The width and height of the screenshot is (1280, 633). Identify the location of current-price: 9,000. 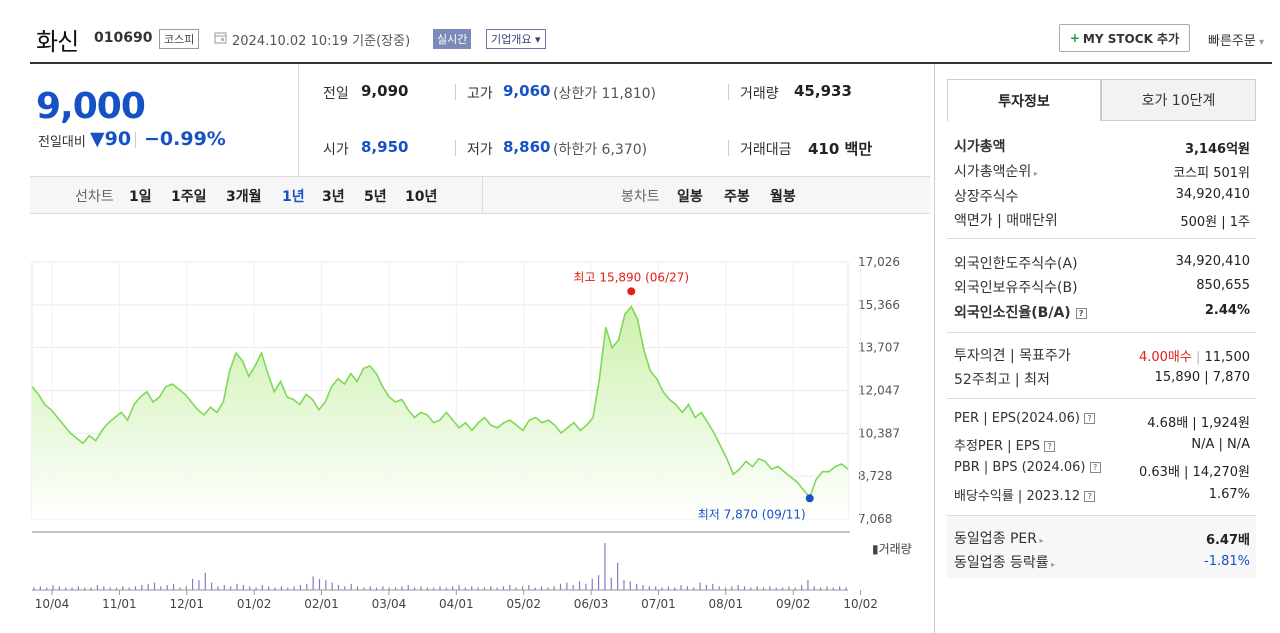
(91, 106).